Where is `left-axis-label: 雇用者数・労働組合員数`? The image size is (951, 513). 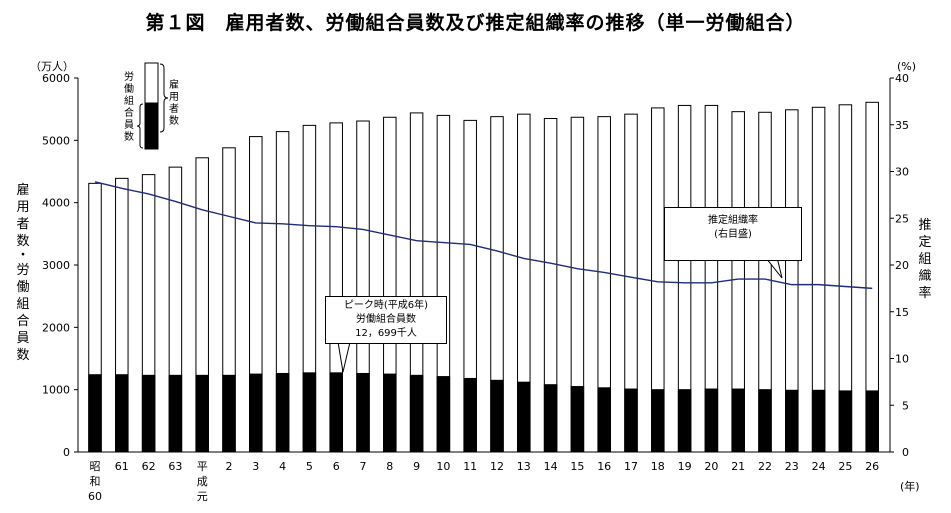 left-axis-label: 雇用者数・労働組合員数 is located at coordinates (23, 273).